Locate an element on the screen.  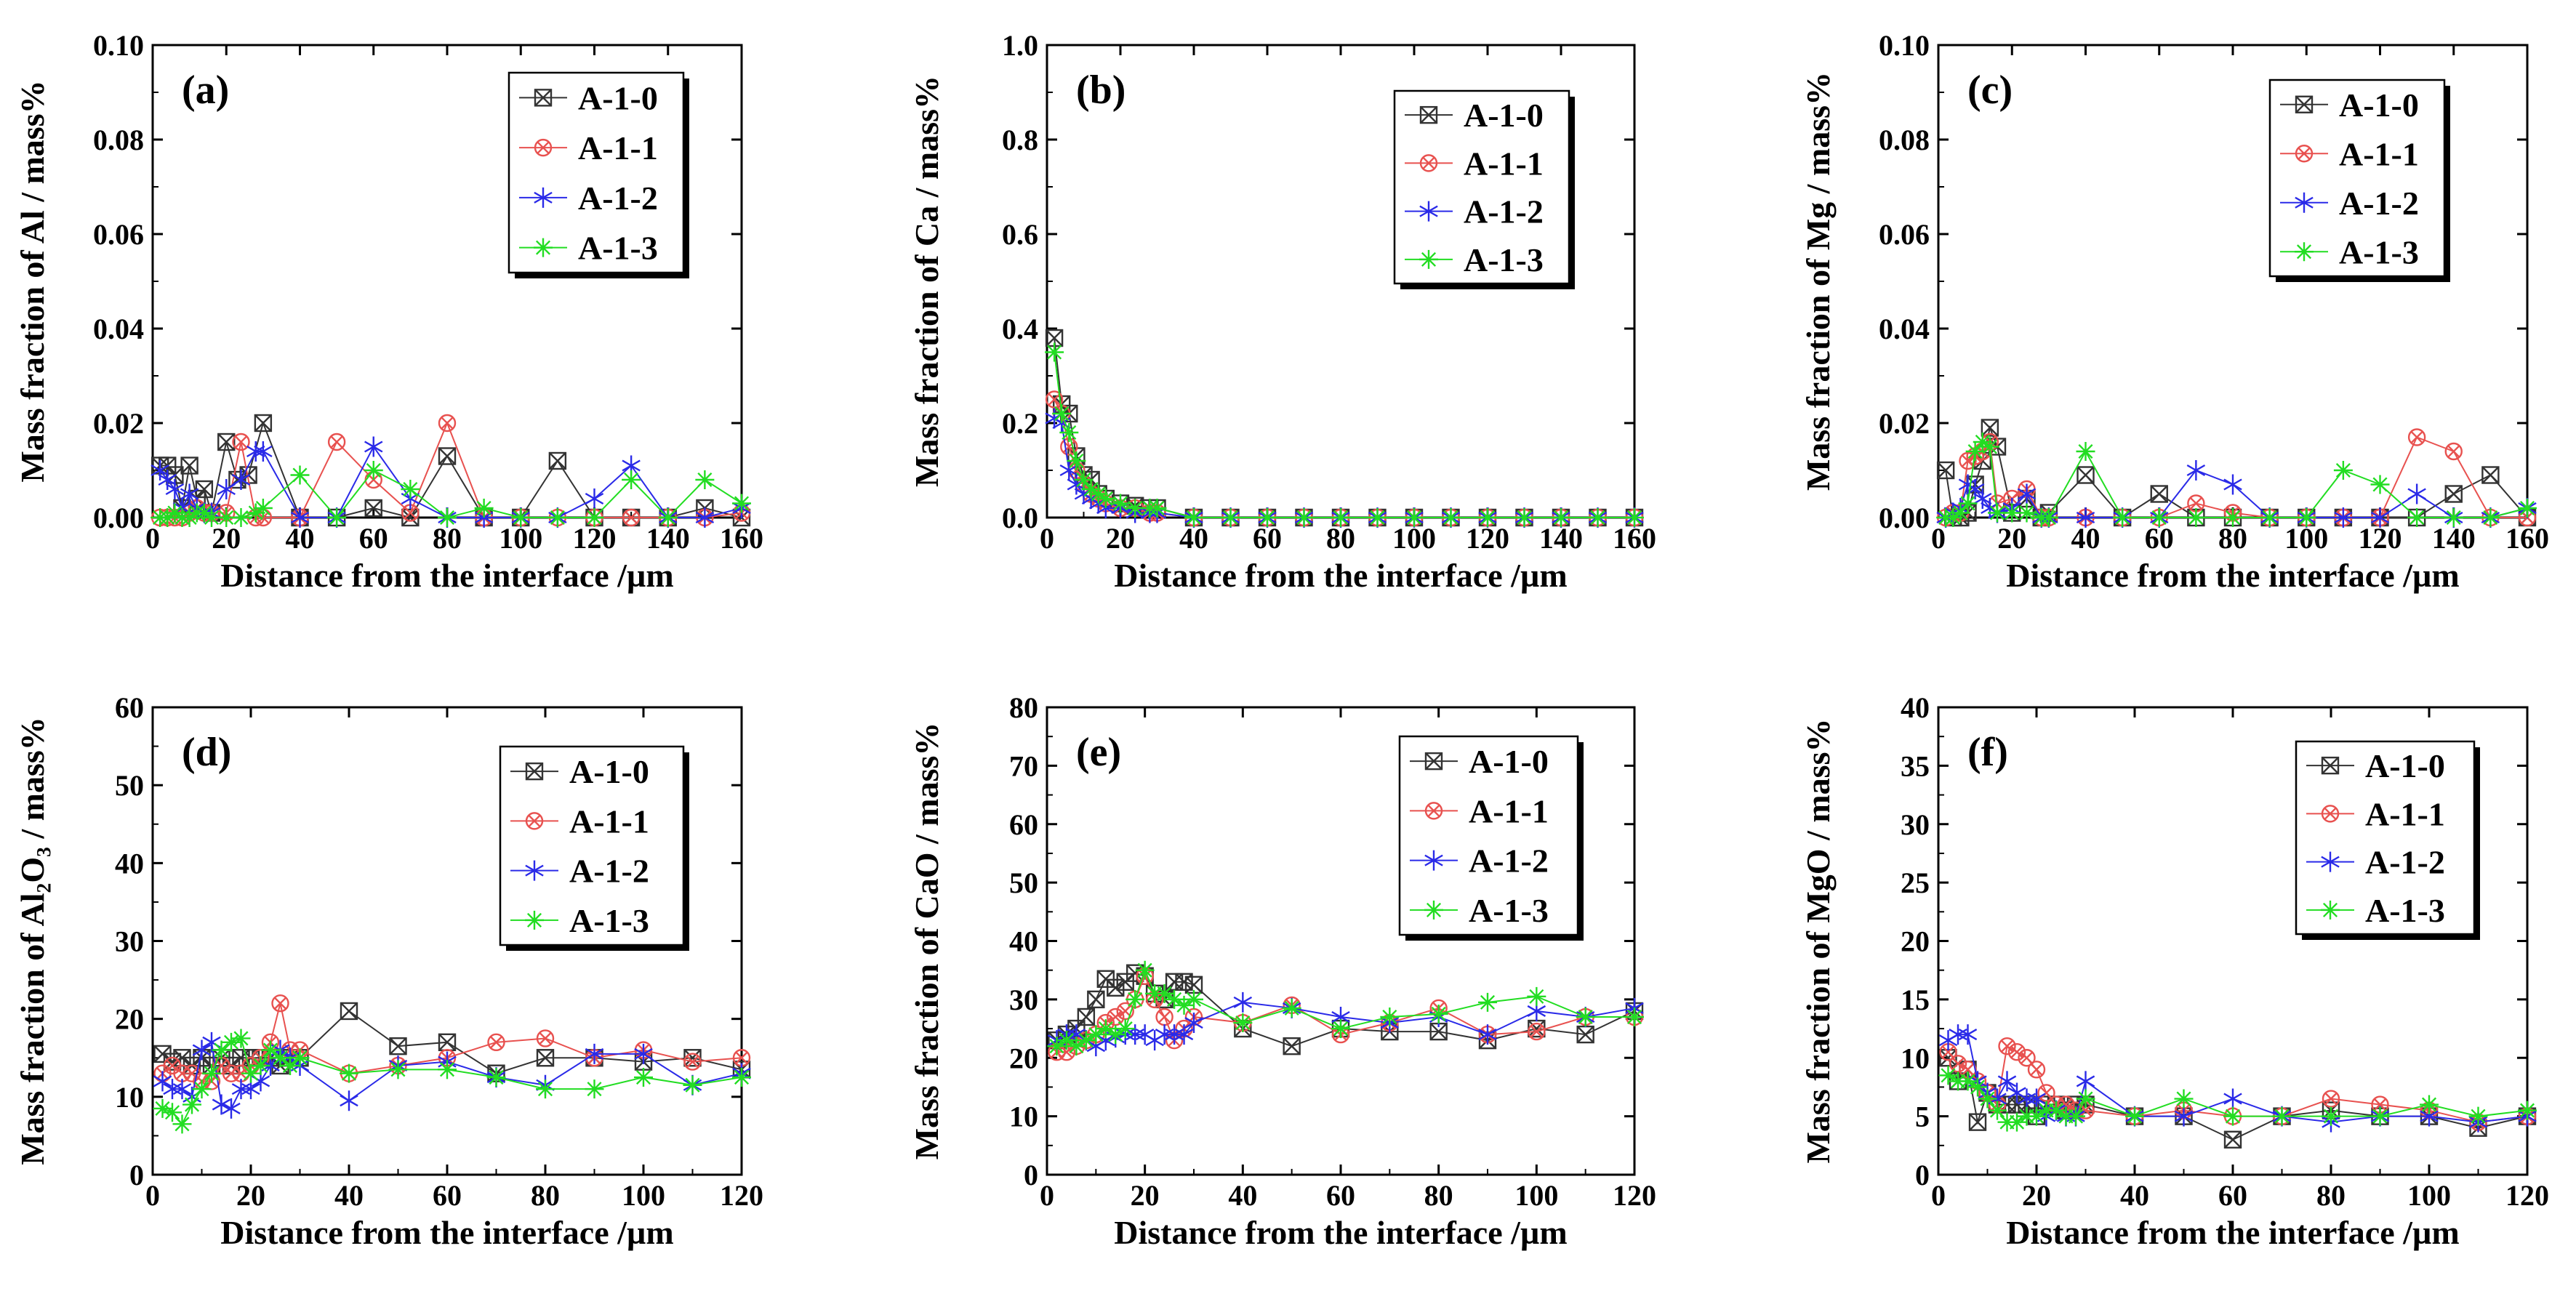
data-series is located at coordinates (1344, 428).